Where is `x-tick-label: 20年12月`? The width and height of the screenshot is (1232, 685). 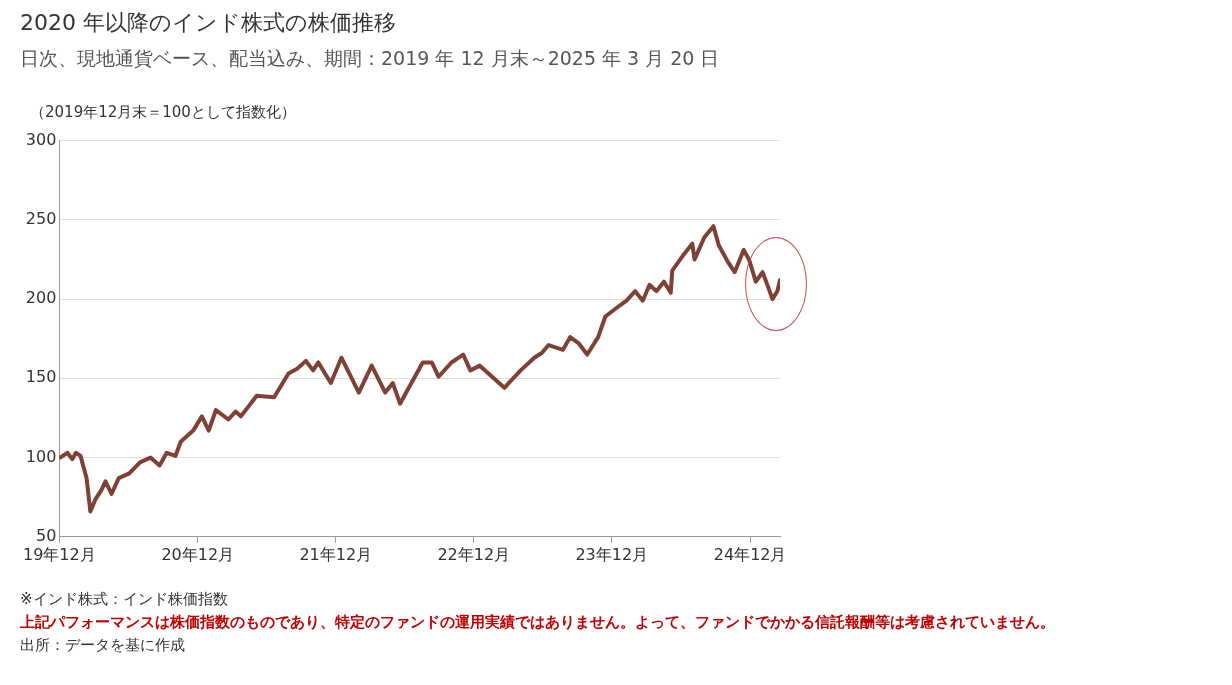 x-tick-label: 20年12月 is located at coordinates (198, 554).